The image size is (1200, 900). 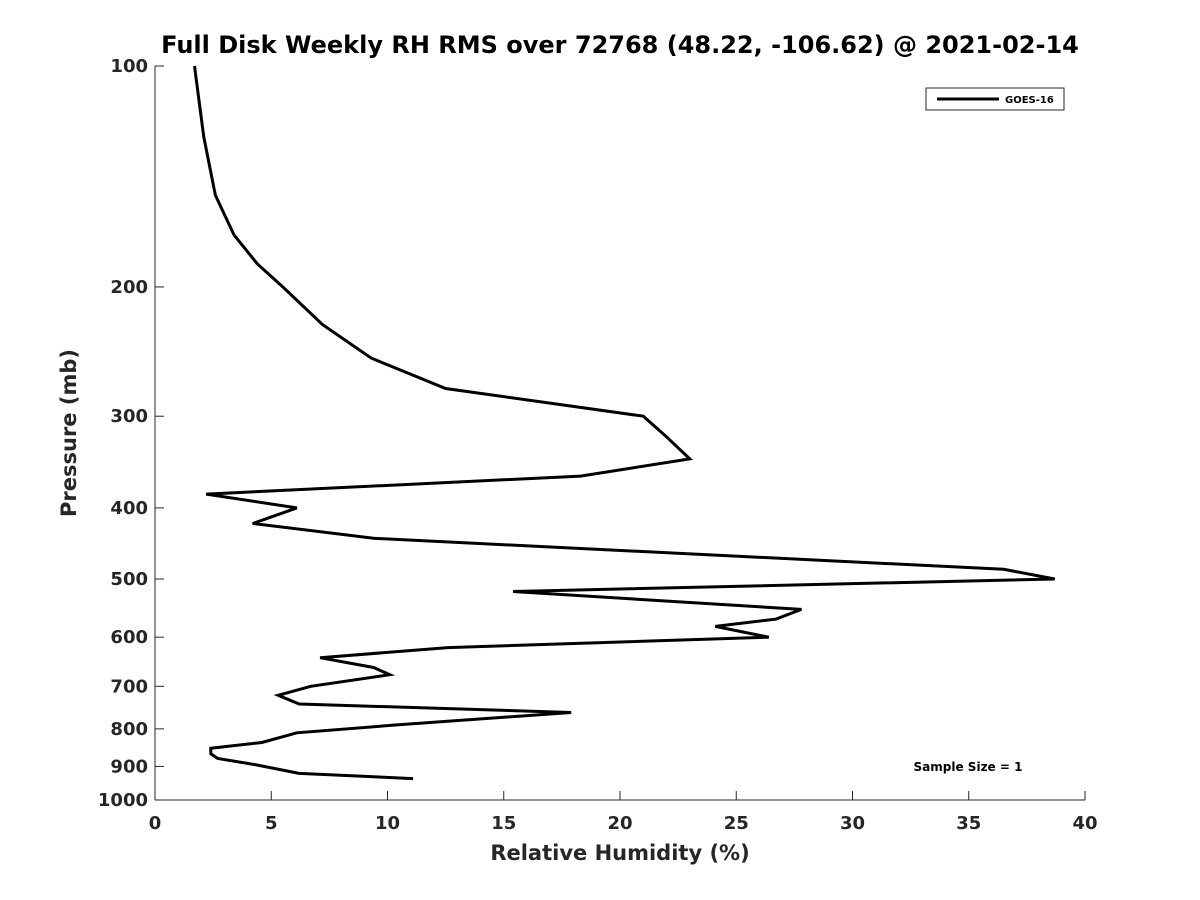 I want to click on y-tick-label: 1000, so click(x=123, y=800).